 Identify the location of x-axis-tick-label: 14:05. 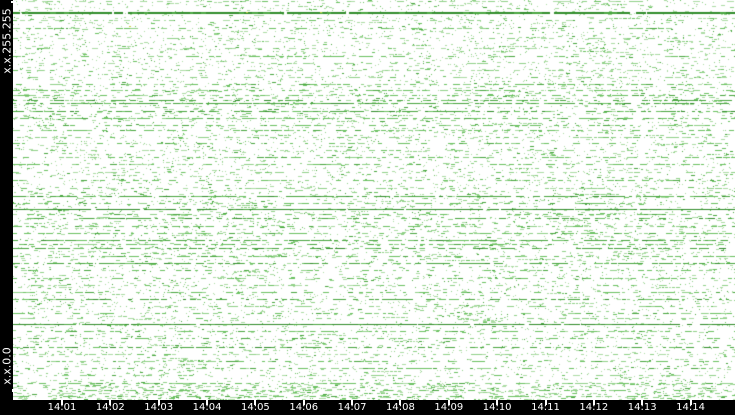
(255, 407).